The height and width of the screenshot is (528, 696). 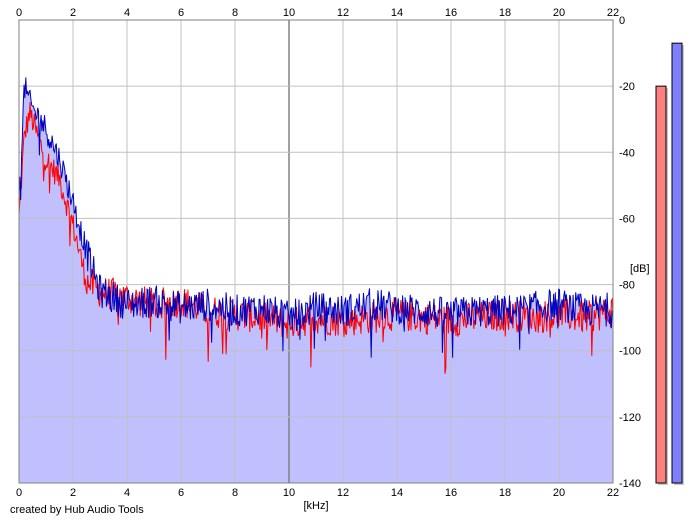 I want to click on x-tick-label-bottom: 4, so click(x=127, y=493).